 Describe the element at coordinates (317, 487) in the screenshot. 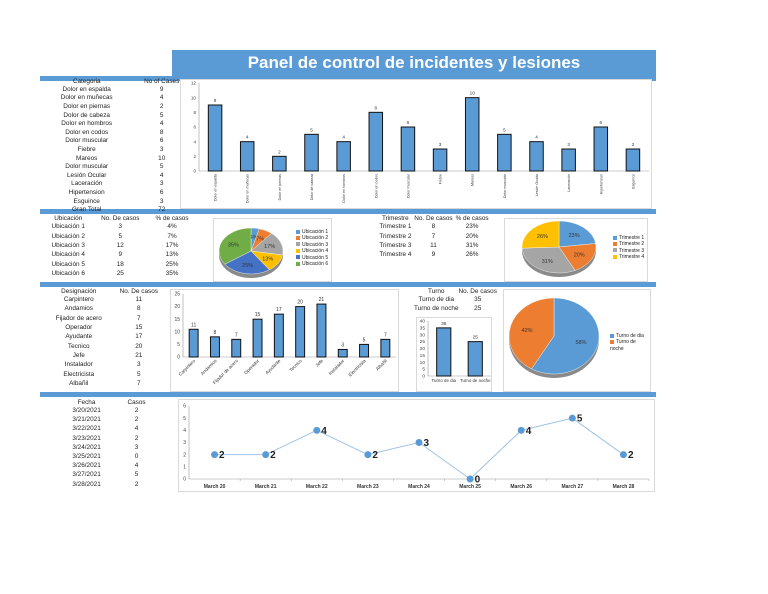

I see `x-tick-label: March 22` at that location.